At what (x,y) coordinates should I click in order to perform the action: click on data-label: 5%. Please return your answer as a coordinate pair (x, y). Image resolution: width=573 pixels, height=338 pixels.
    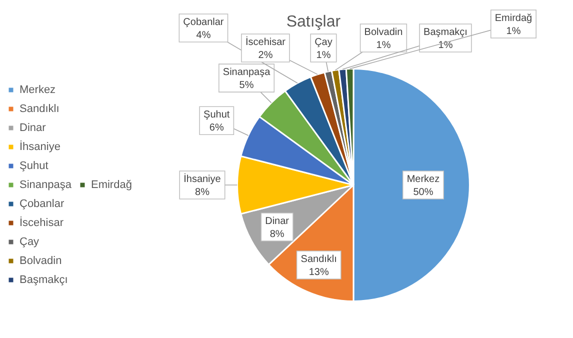
    Looking at the image, I should click on (246, 85).